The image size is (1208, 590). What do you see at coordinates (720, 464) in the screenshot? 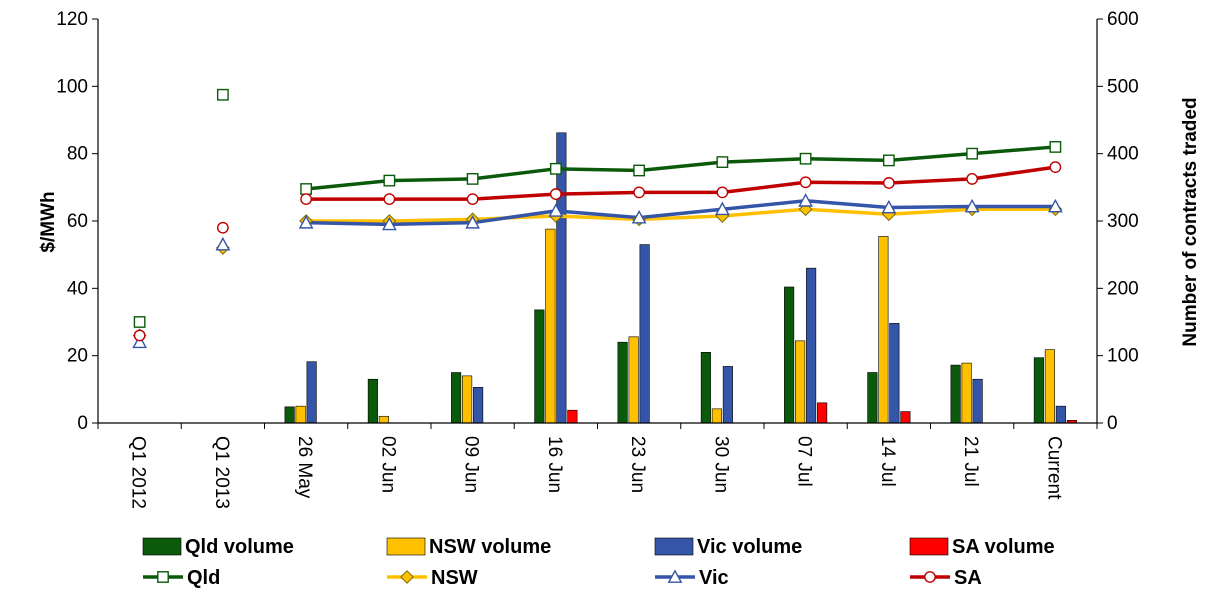
I see `x-tick-label: 30 Jun` at bounding box center [720, 464].